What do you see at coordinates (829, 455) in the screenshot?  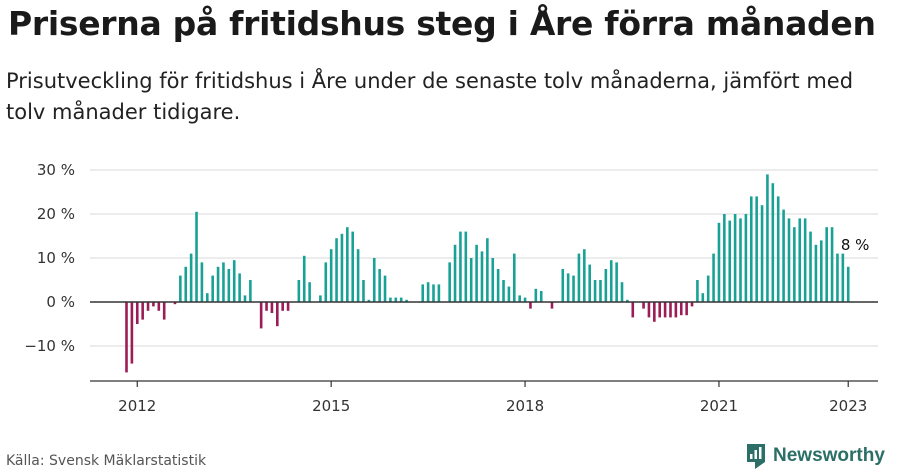 I see `brand-name: Newsworthy` at bounding box center [829, 455].